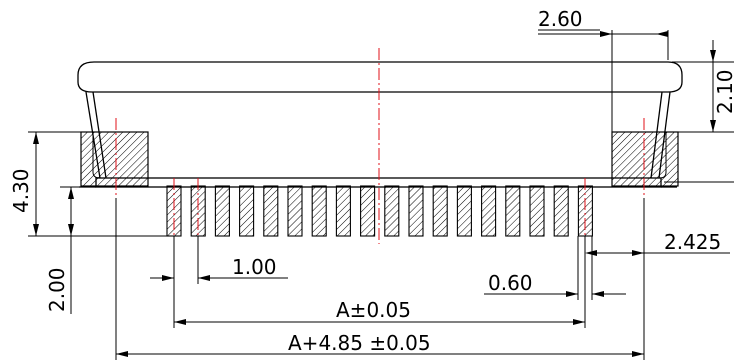 The image size is (734, 363). What do you see at coordinates (36, 230) in the screenshot?
I see `arrow-4-30-bottom` at bounding box center [36, 230].